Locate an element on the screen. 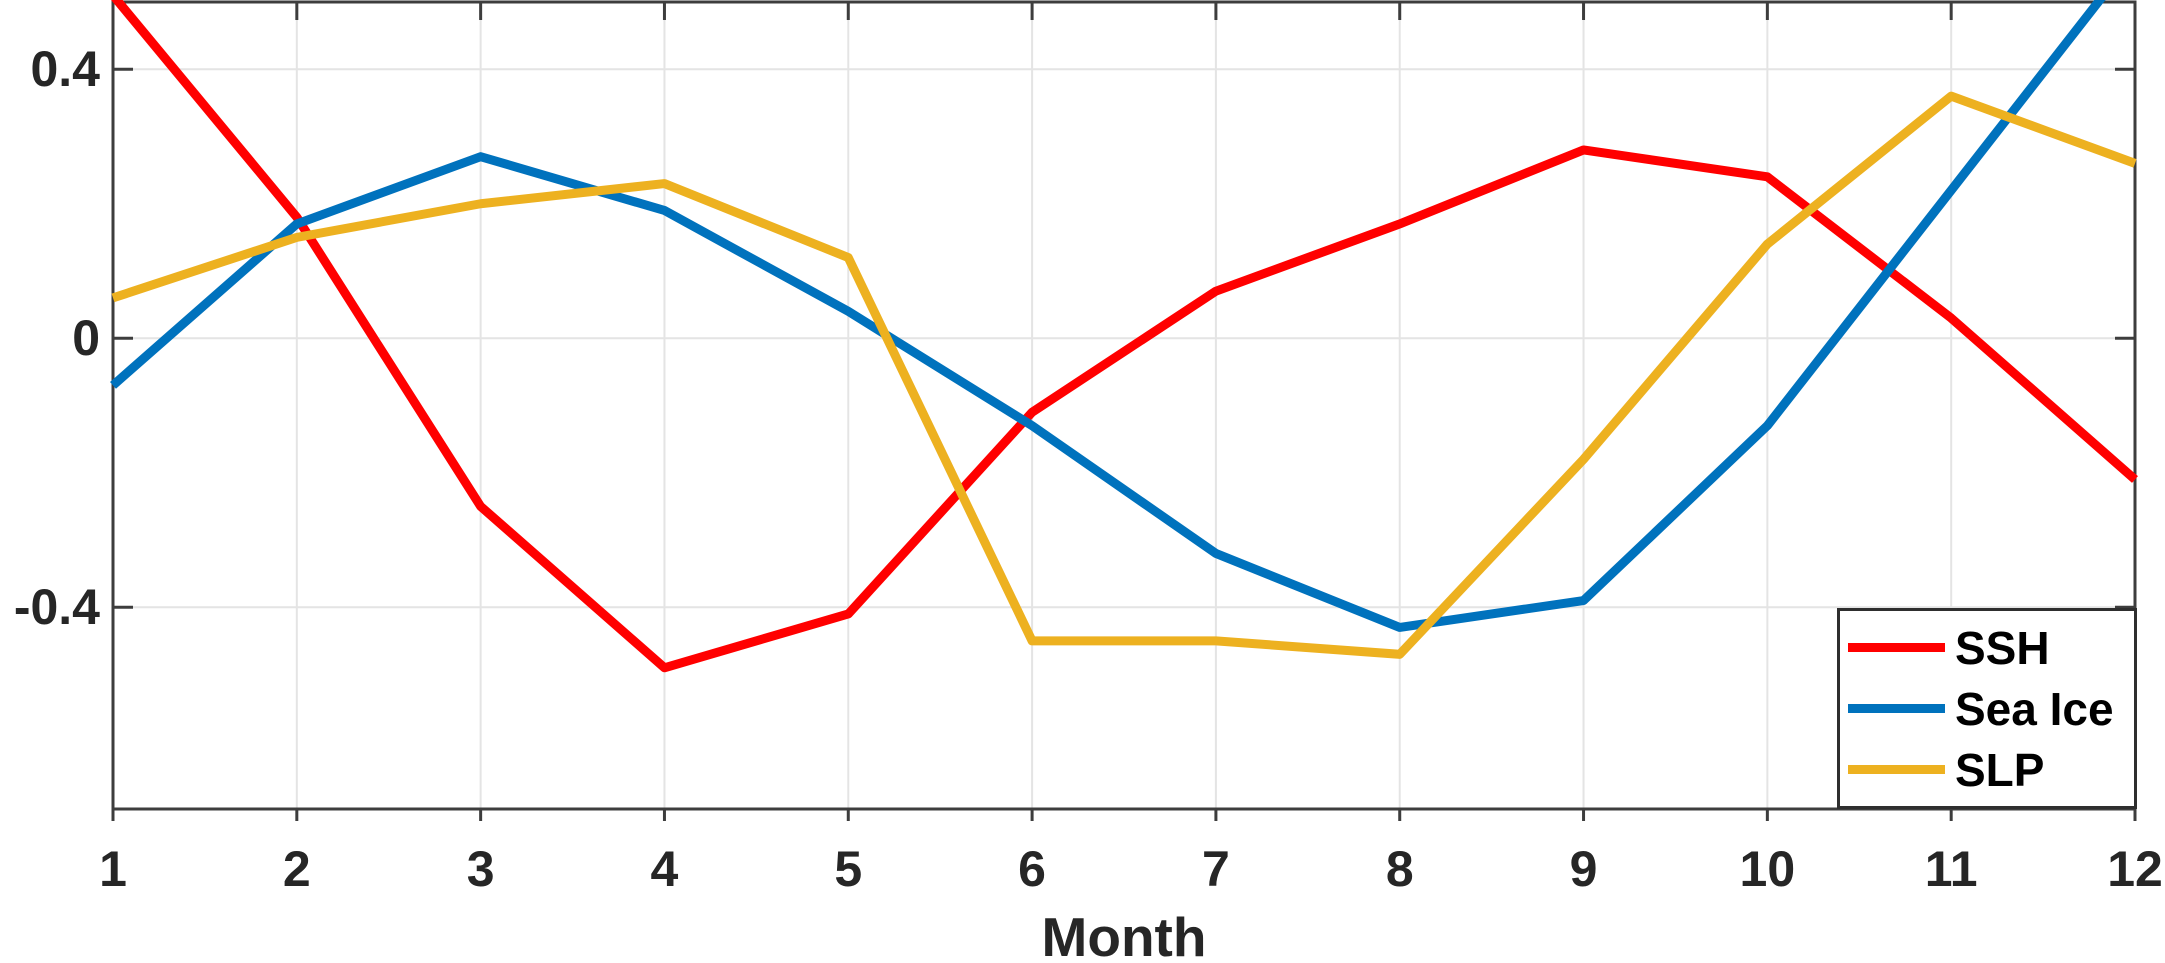  x-tick-label-5: 5 is located at coordinates (848, 869).